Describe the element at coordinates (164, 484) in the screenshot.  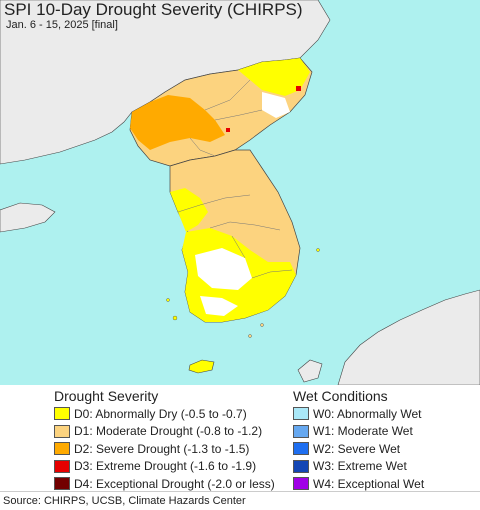
I see `legend-item-d4: D4: Exceptional Drought (-2.0 or less)` at that location.